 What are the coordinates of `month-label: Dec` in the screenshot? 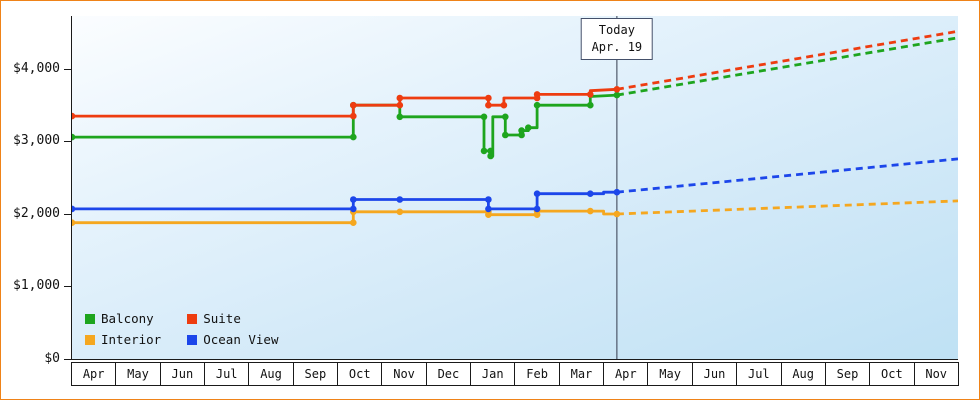 It's located at (448, 374).